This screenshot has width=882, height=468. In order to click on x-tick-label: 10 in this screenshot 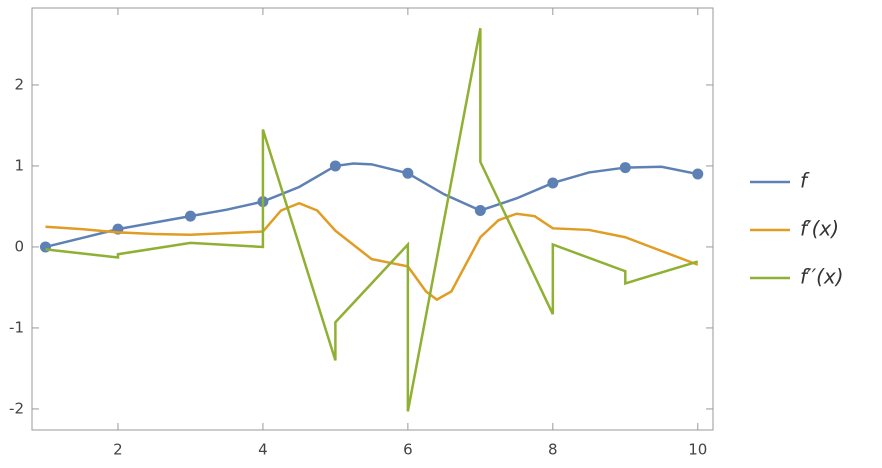, I will do `click(697, 450)`.